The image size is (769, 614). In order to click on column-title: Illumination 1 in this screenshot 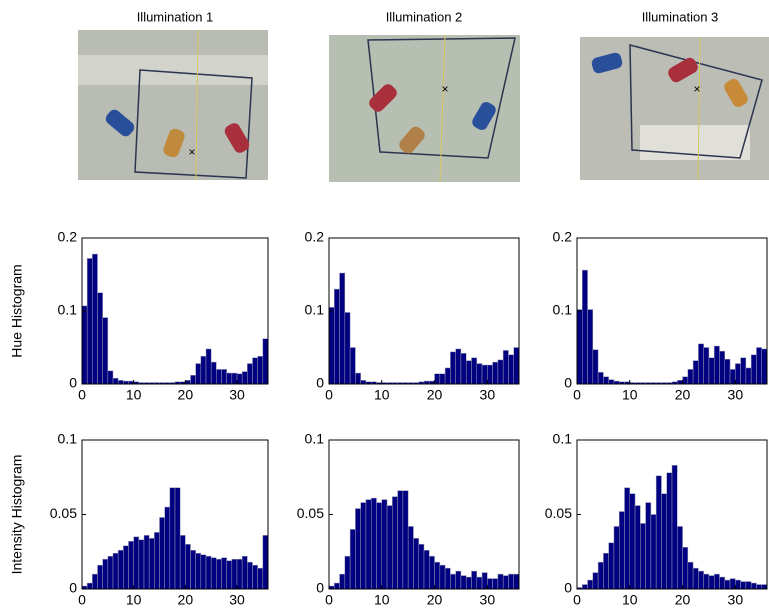, I will do `click(175, 16)`.